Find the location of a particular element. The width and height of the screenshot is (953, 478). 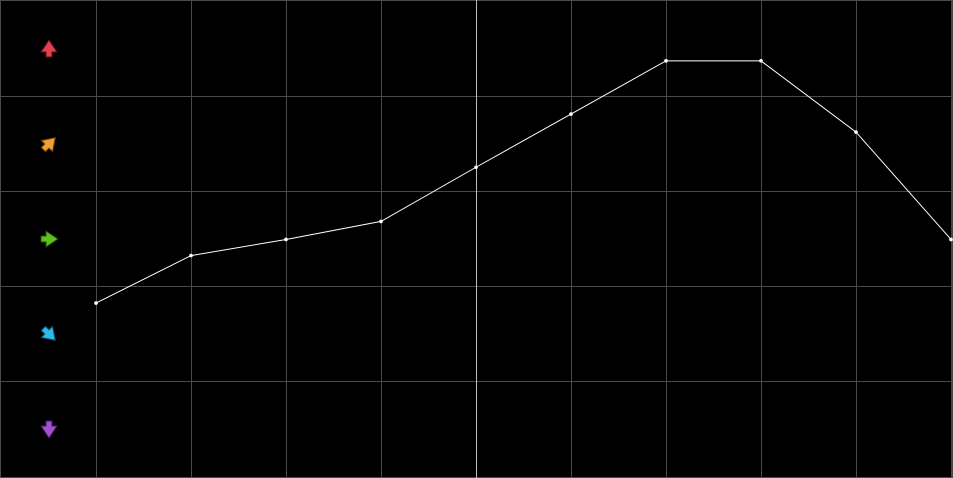

direction-icons is located at coordinates (49, 239).